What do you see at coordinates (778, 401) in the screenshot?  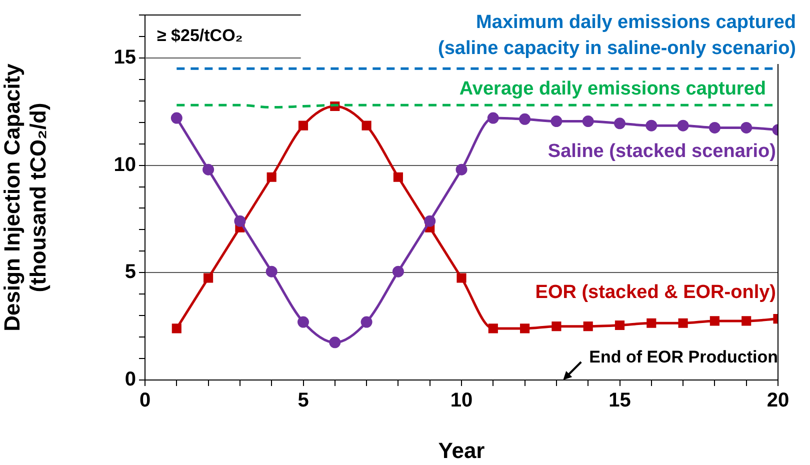 I see `x-tick-label: 20` at bounding box center [778, 401].